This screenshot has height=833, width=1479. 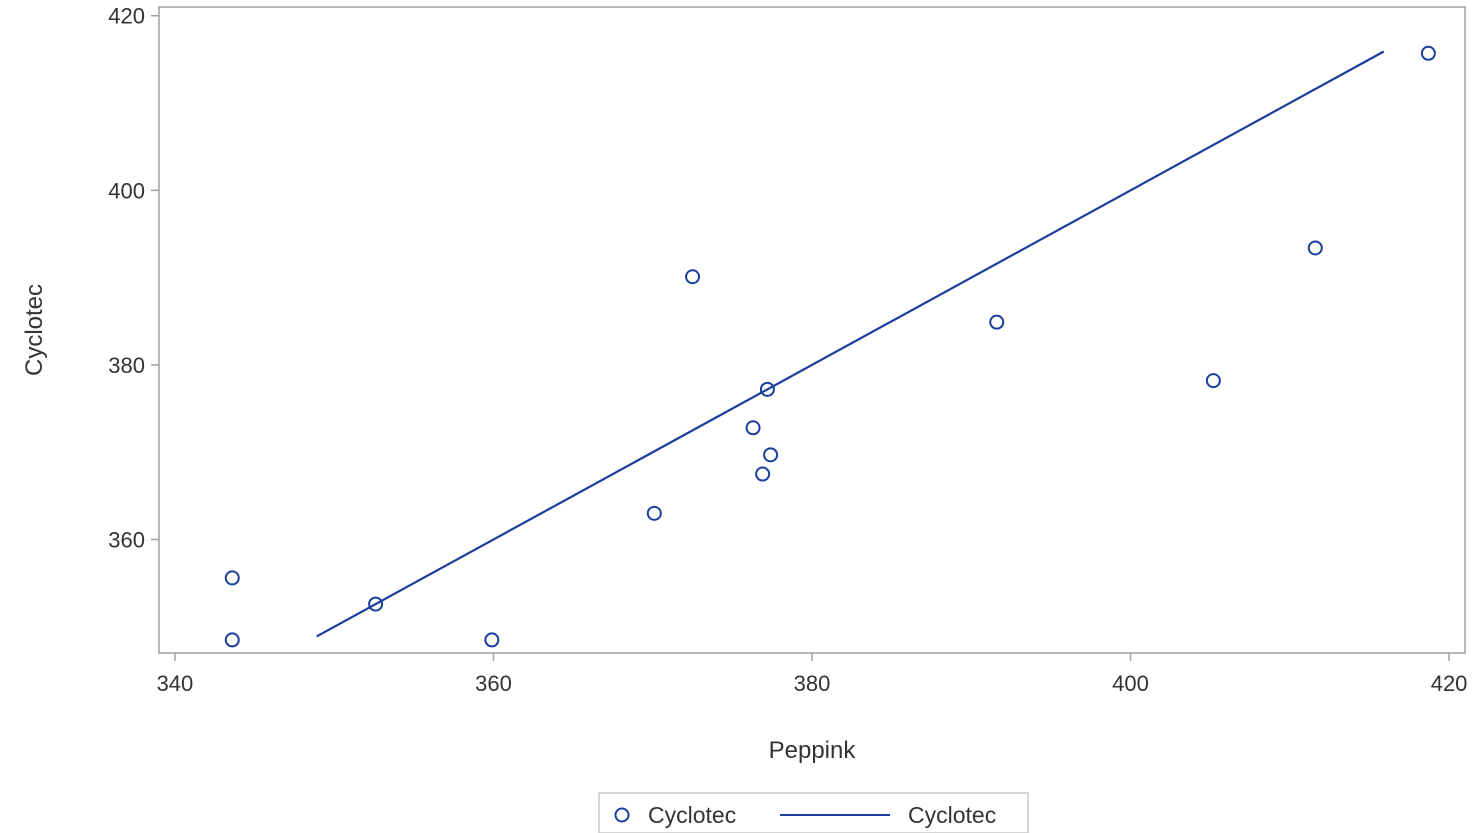 What do you see at coordinates (126, 190) in the screenshot?
I see `y-tick-label: 400` at bounding box center [126, 190].